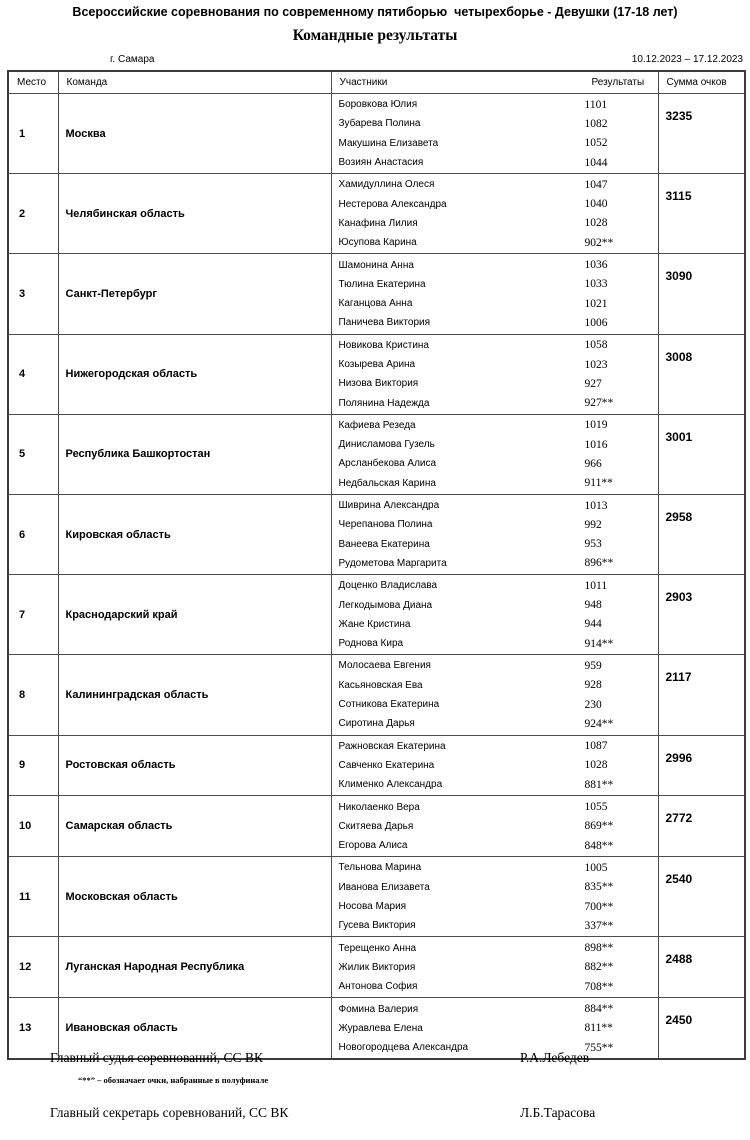 This screenshot has height=1140, width=750. What do you see at coordinates (376, 724) in the screenshot?
I see `participant-name: Сиротина Дарья` at bounding box center [376, 724].